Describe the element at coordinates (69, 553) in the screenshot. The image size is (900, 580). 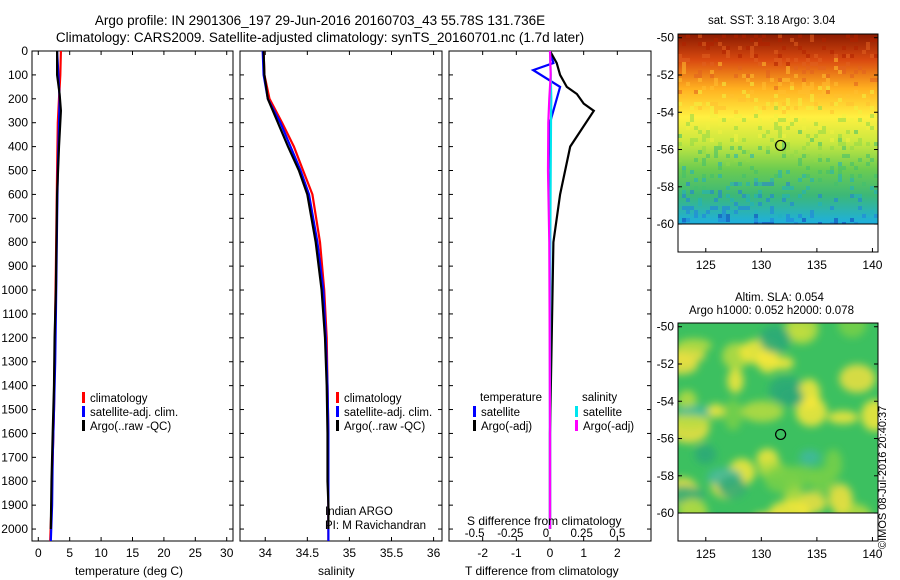
I see `x-tick-label: 5` at that location.